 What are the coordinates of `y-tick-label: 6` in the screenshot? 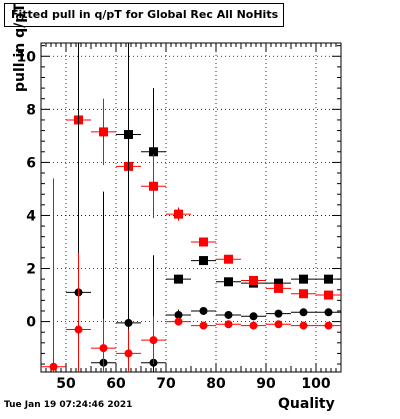 It's located at (31, 163).